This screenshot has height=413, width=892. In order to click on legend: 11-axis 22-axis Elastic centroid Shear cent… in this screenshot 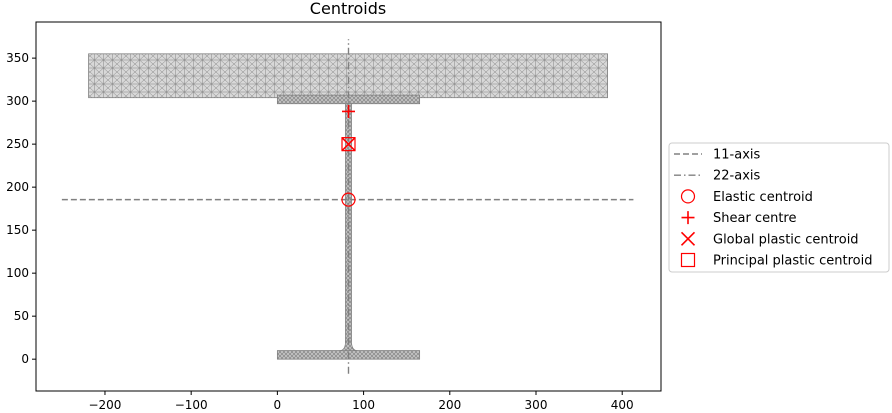, I will do `click(779, 207)`.